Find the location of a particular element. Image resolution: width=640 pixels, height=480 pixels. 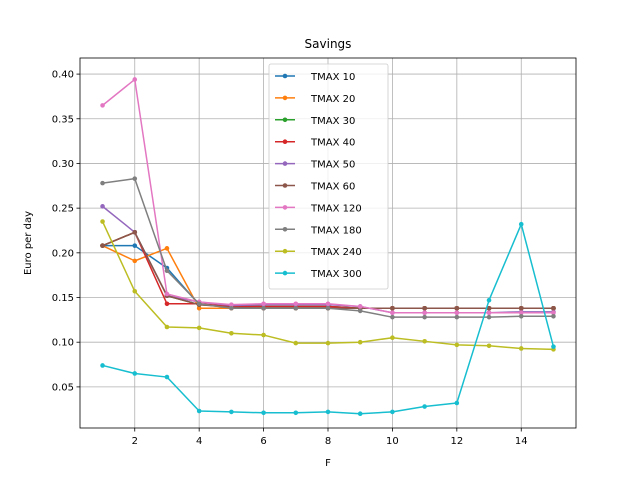

legend-label: TMAX 30 is located at coordinates (332, 121).